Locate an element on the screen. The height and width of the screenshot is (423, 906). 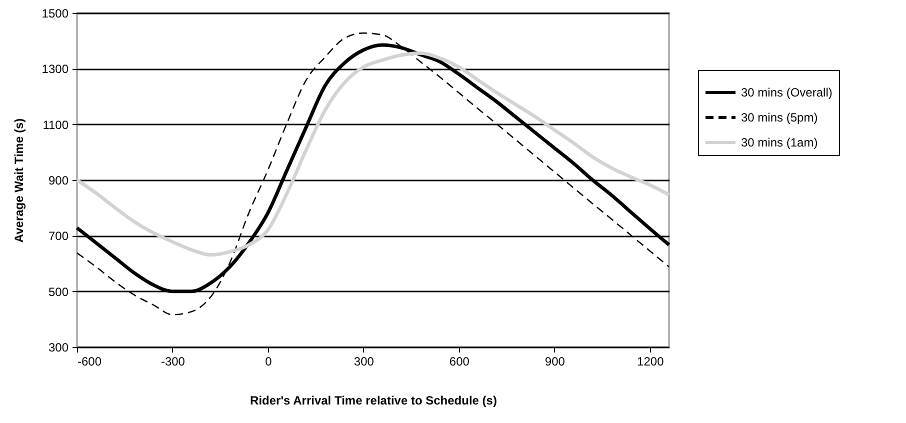
y-tick-label: 1300 is located at coordinates (55, 69).